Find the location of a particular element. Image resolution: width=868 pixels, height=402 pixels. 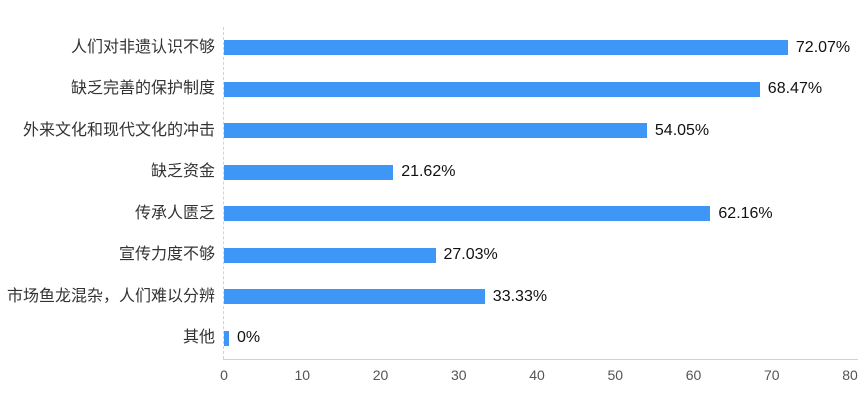

value-label: 21.62% is located at coordinates (428, 172).